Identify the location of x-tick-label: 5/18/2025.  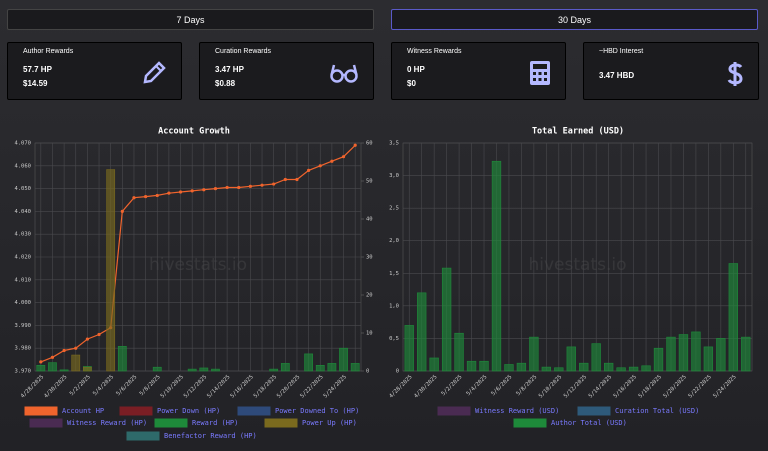
(650, 386).